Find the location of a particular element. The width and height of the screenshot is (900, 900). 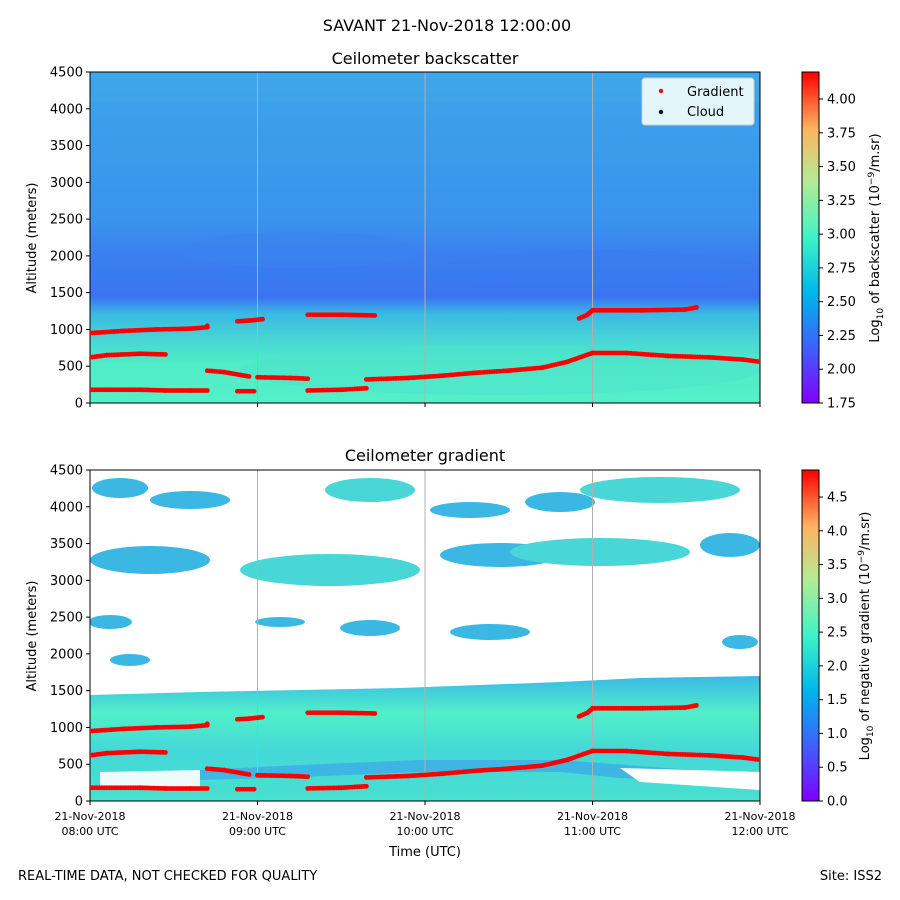

backscatter-ylabel: Altitude (meters) is located at coordinates (32, 238).